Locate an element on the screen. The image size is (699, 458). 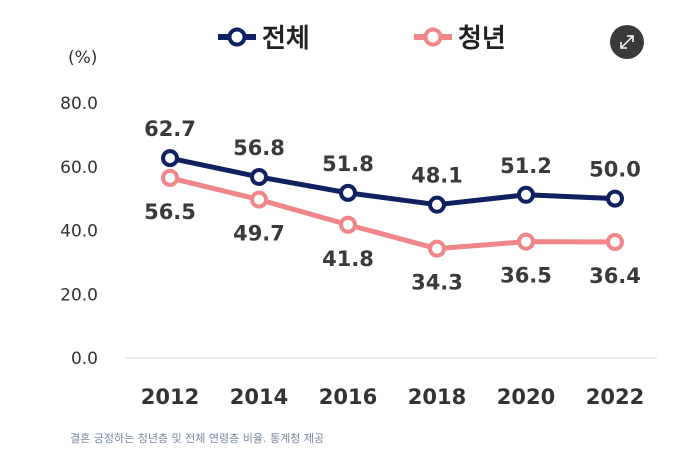
legend-item-total: 전체 is located at coordinates (264, 39).